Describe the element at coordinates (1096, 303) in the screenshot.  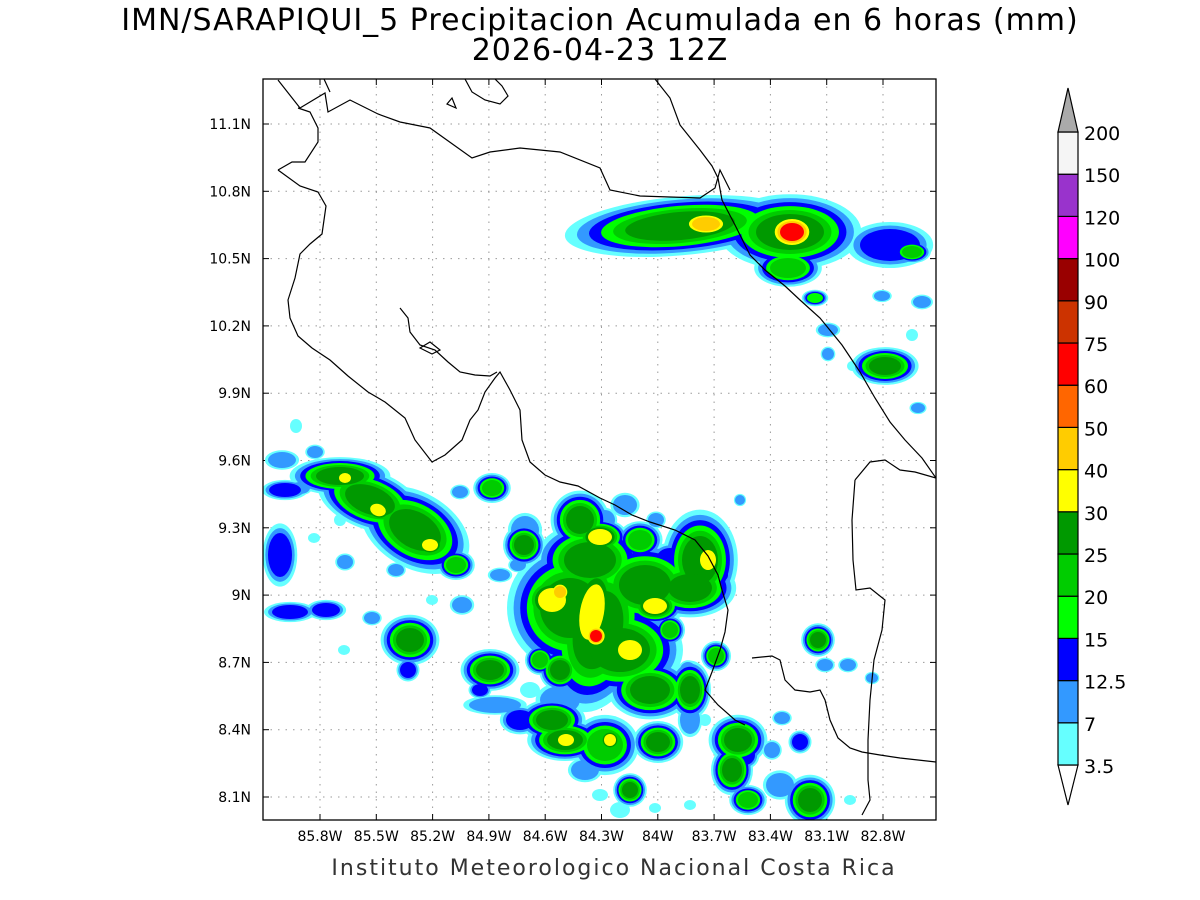
I see `colorbar-label: 90` at that location.